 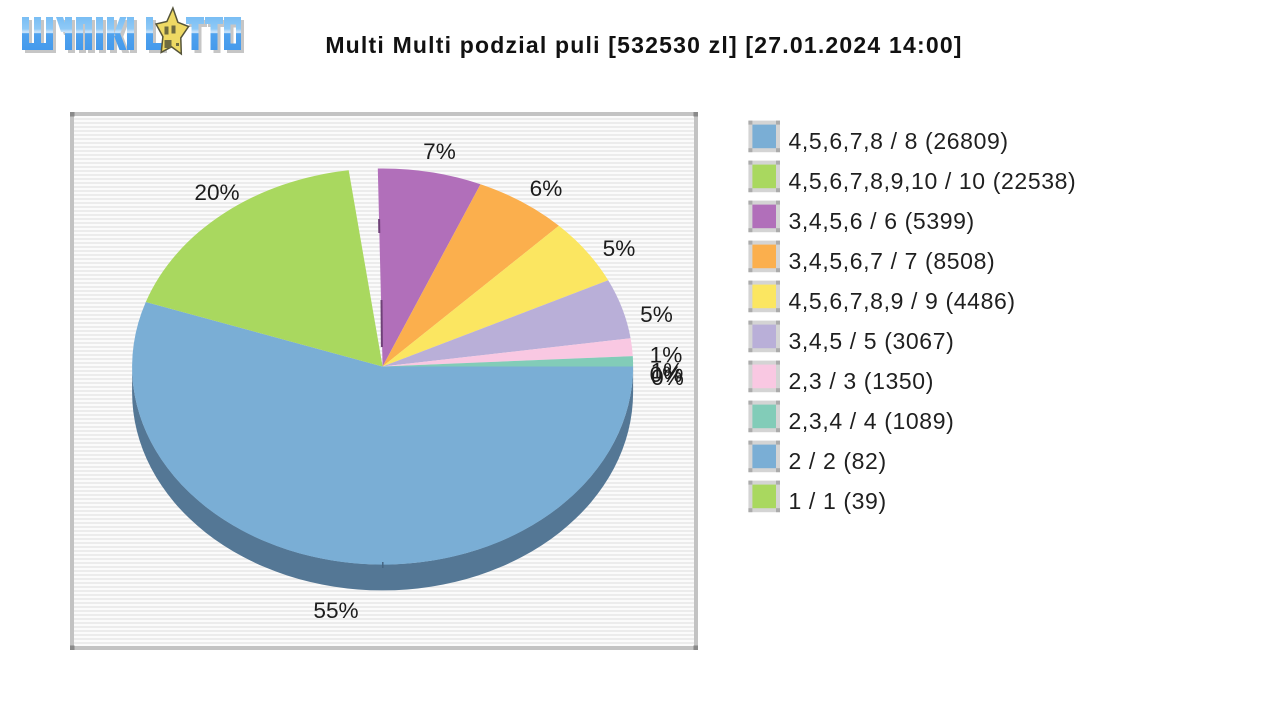 What do you see at coordinates (862, 381) in the screenshot?
I see `svg-text: 2,3 / 3 (1350)` at bounding box center [862, 381].